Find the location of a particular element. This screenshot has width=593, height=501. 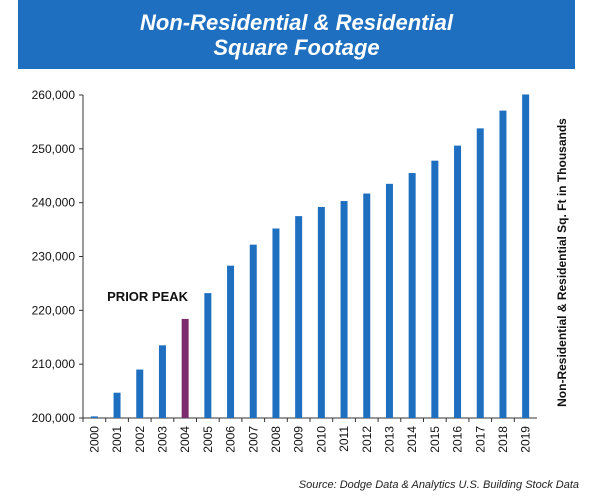

bar-2005 is located at coordinates (208, 355).